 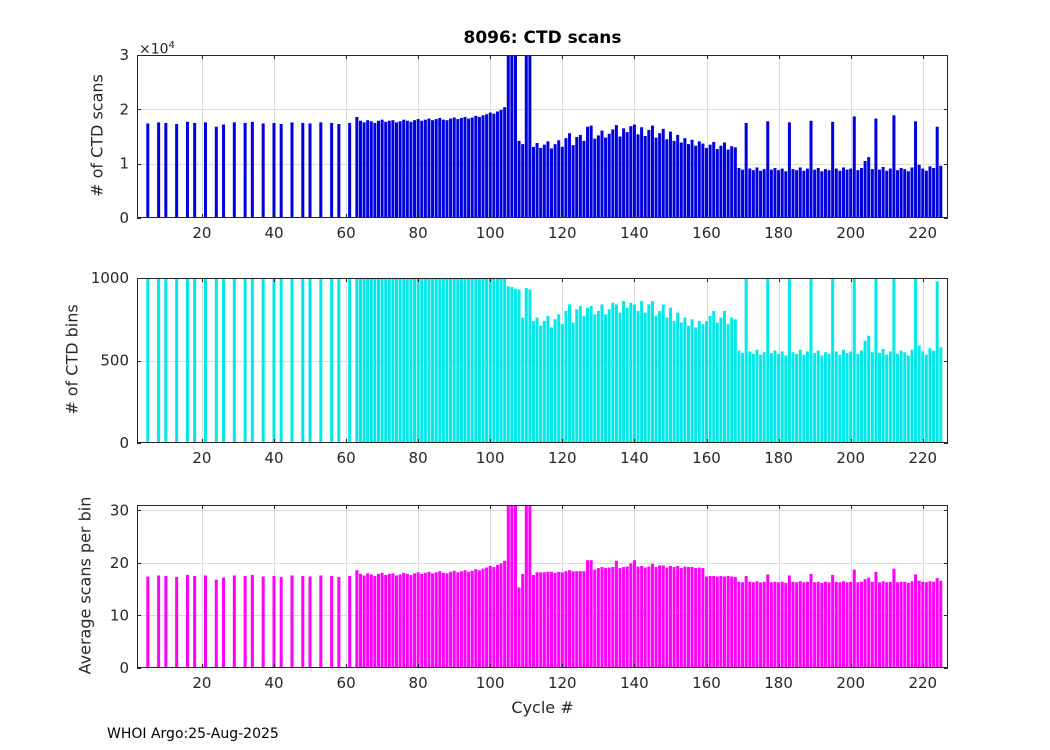 What do you see at coordinates (119, 615) in the screenshot?
I see `svg-text: 10` at bounding box center [119, 615].